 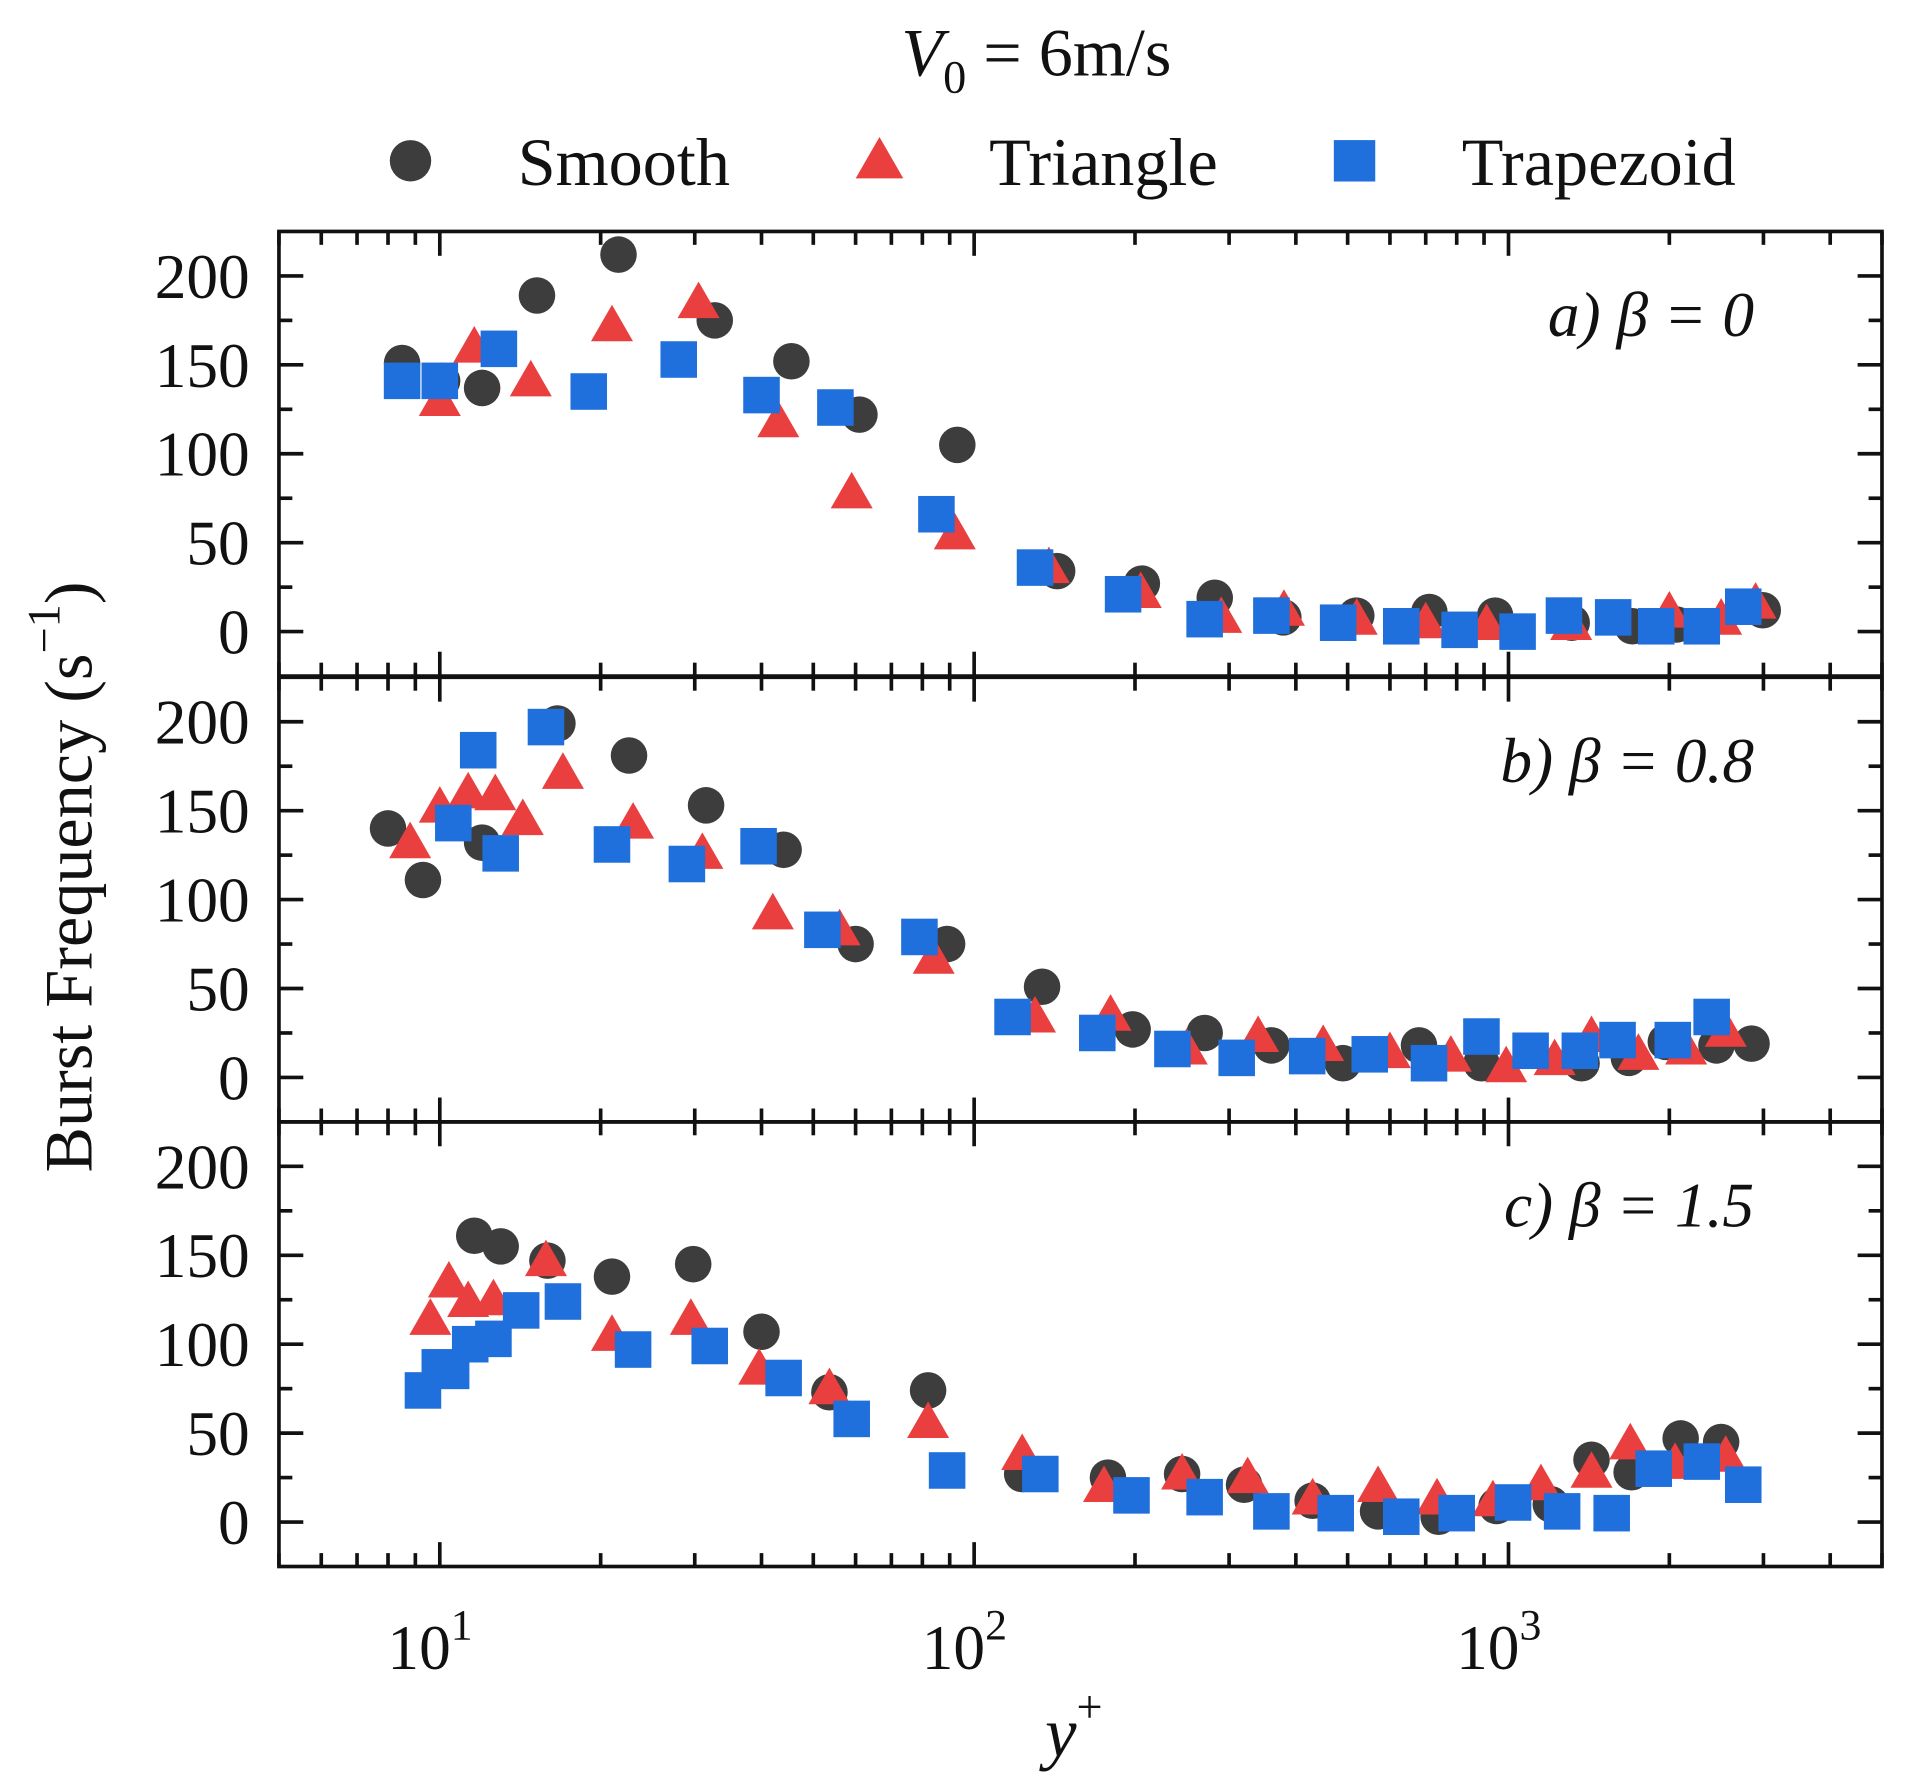 What do you see at coordinates (1487, 1648) in the screenshot?
I see `x-tick-base: 10` at bounding box center [1487, 1648].